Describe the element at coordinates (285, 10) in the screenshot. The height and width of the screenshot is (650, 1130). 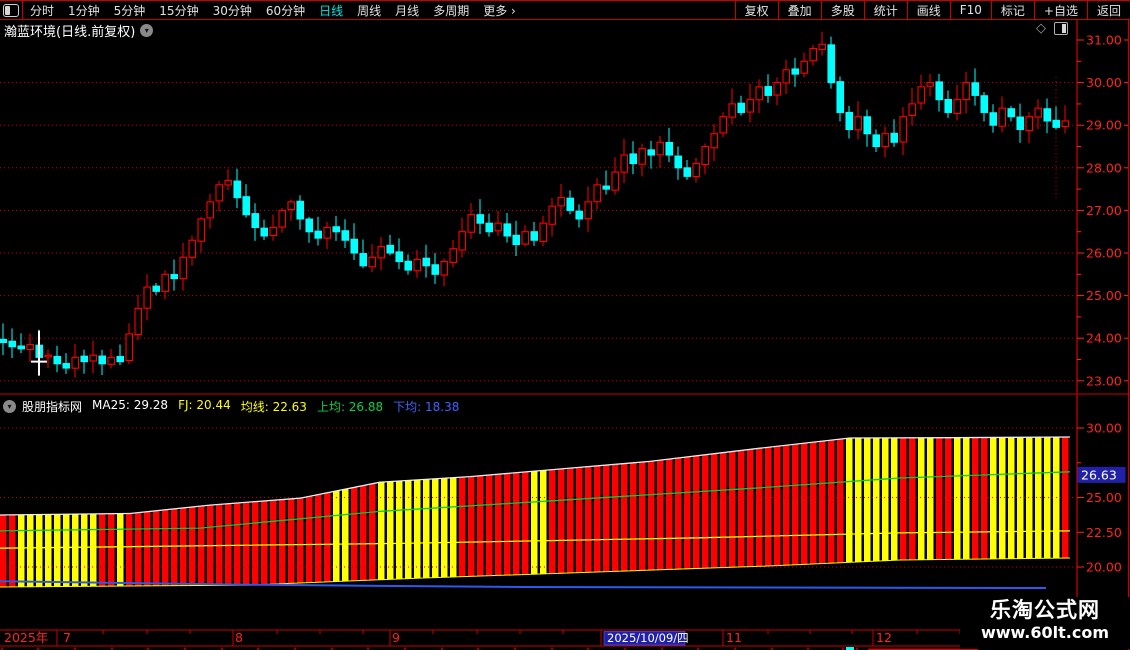
I see `toolbar-period-5: 60分钟` at that location.